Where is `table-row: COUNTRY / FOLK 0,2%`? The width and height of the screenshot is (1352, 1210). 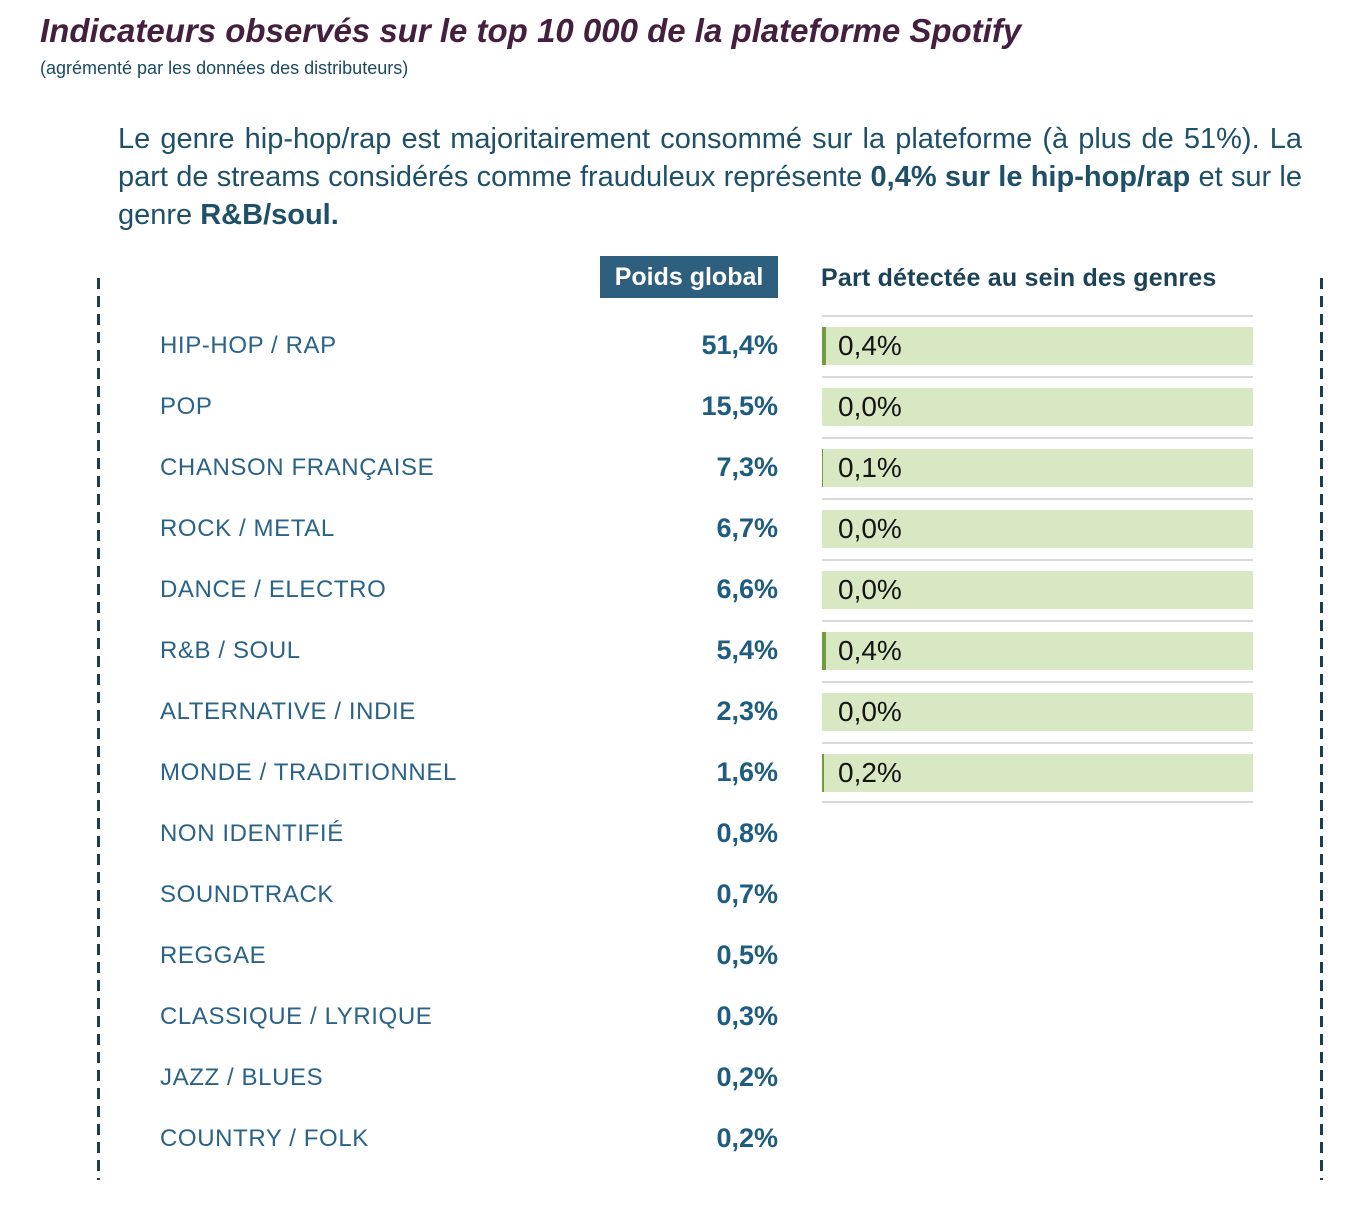
table-row: COUNTRY / FOLK 0,2% is located at coordinates (710, 1138).